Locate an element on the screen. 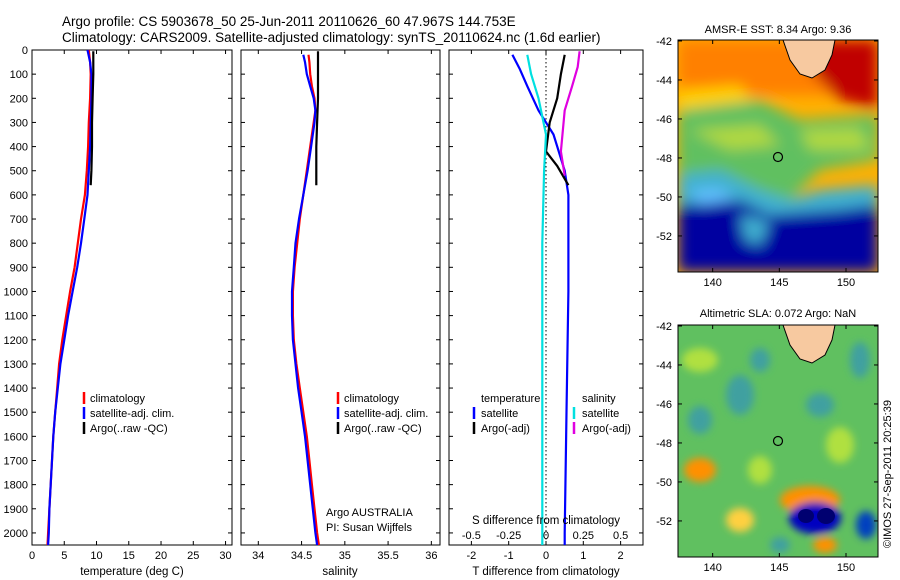 Image resolution: width=900 pixels, height=580 pixels. sla-map is located at coordinates (778, 441).